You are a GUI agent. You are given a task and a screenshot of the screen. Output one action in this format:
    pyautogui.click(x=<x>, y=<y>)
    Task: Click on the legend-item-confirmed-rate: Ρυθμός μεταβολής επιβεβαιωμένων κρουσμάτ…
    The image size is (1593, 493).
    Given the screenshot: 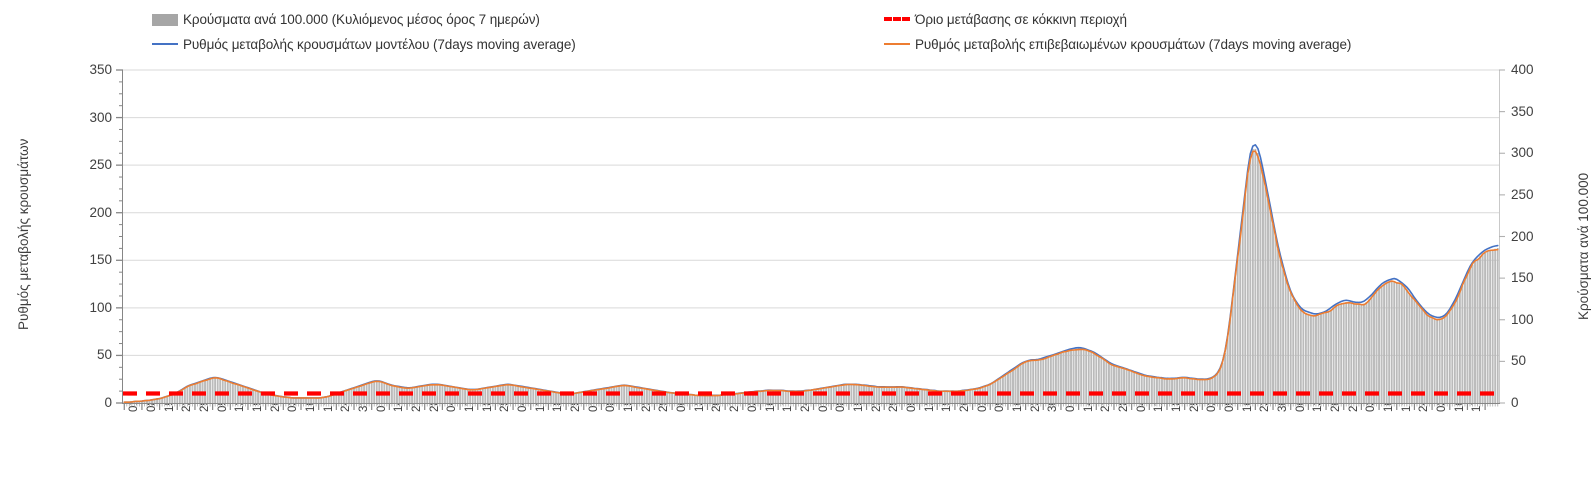 What is the action you would take?
    pyautogui.click(x=1117, y=44)
    